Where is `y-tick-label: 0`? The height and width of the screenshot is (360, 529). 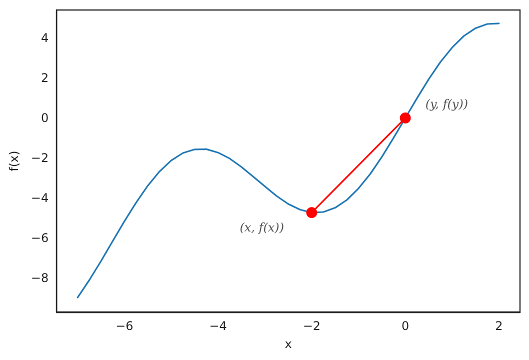
y-tick-label: 0 is located at coordinates (44, 118).